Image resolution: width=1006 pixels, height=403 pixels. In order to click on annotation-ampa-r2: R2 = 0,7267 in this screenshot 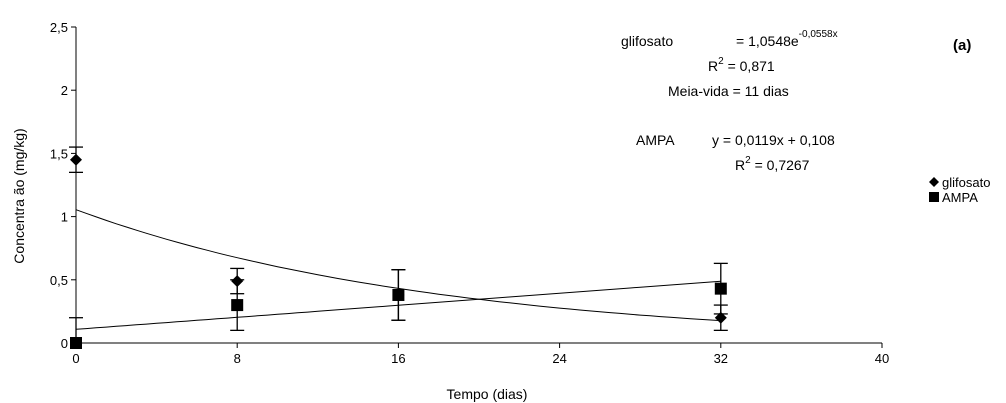, I will do `click(772, 164)`.